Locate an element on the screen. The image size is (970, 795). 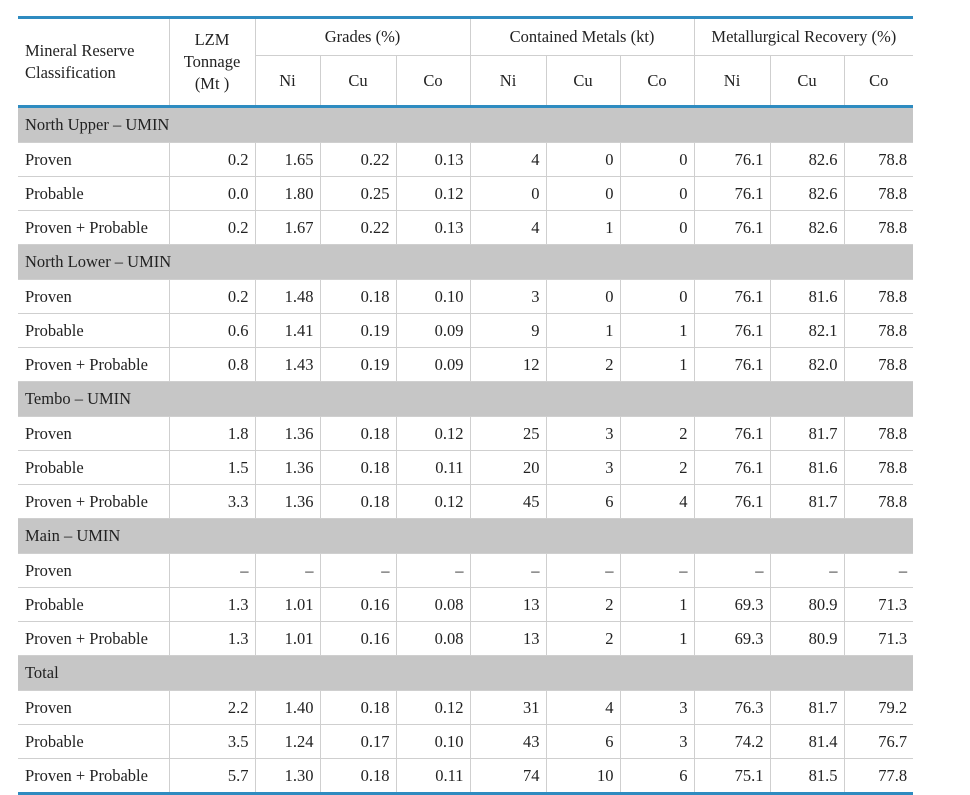
table-cell: 45 is located at coordinates (508, 501).